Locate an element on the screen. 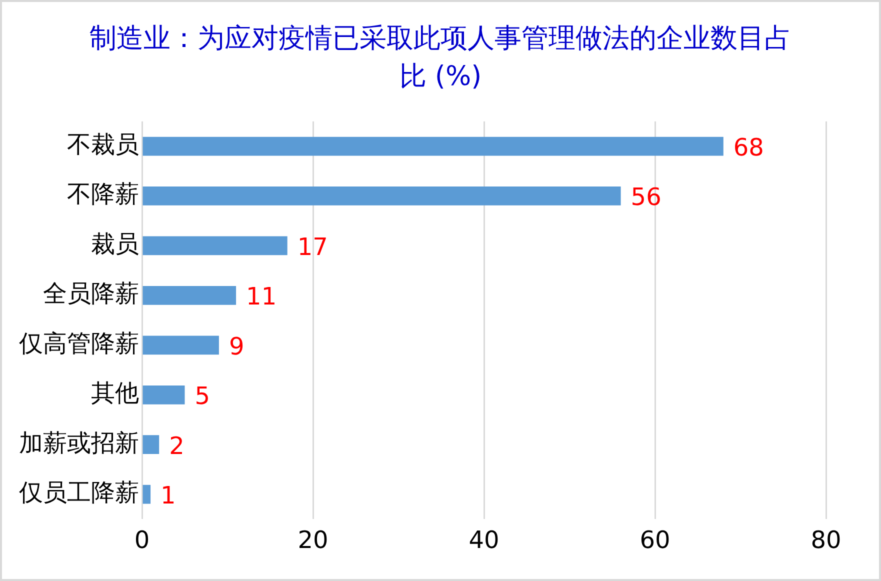 The image size is (881, 581). data-label: 56 is located at coordinates (646, 197).